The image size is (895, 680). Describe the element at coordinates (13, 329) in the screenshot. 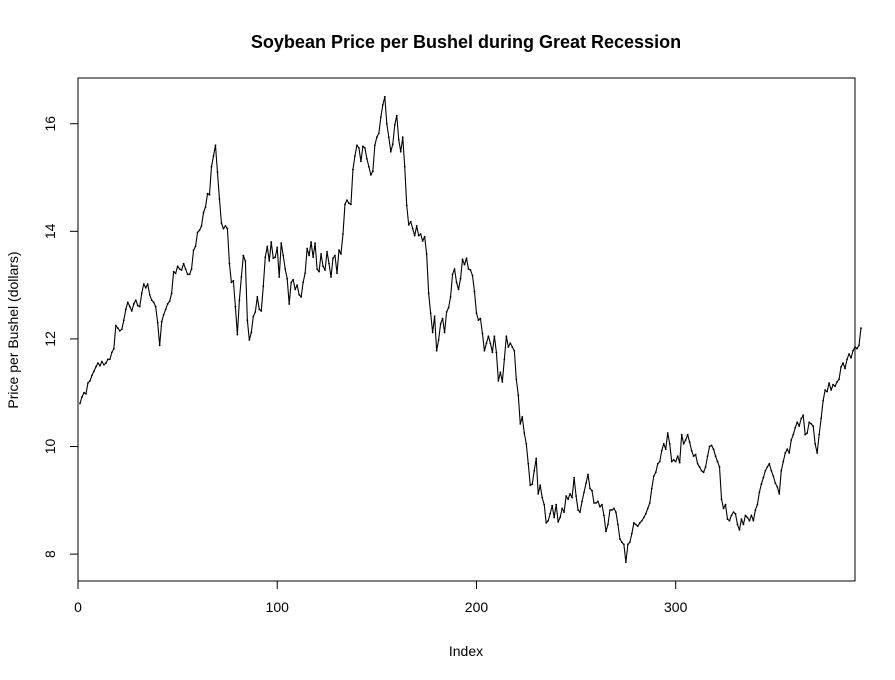

I see `y-axis-label: Price per Bushel (dollars)` at that location.